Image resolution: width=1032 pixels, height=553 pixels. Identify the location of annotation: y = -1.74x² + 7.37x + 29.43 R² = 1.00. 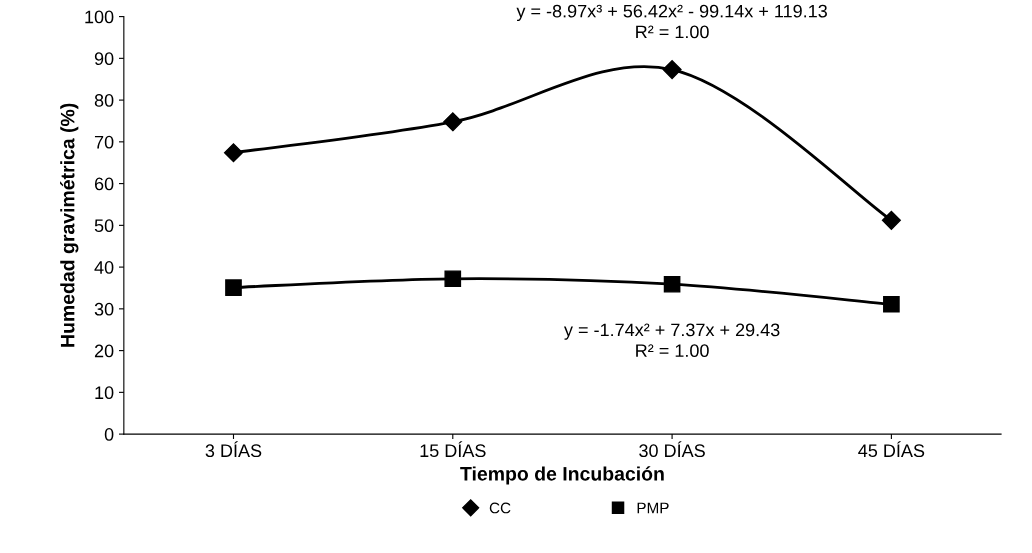
(671, 340).